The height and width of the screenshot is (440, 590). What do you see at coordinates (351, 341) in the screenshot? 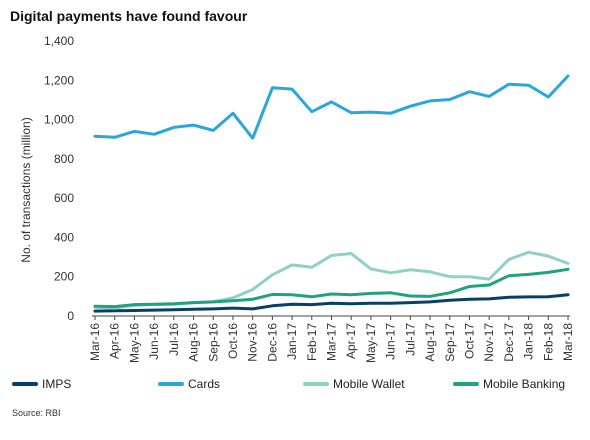
I see `x-tick-label: Apr-17` at bounding box center [351, 341].